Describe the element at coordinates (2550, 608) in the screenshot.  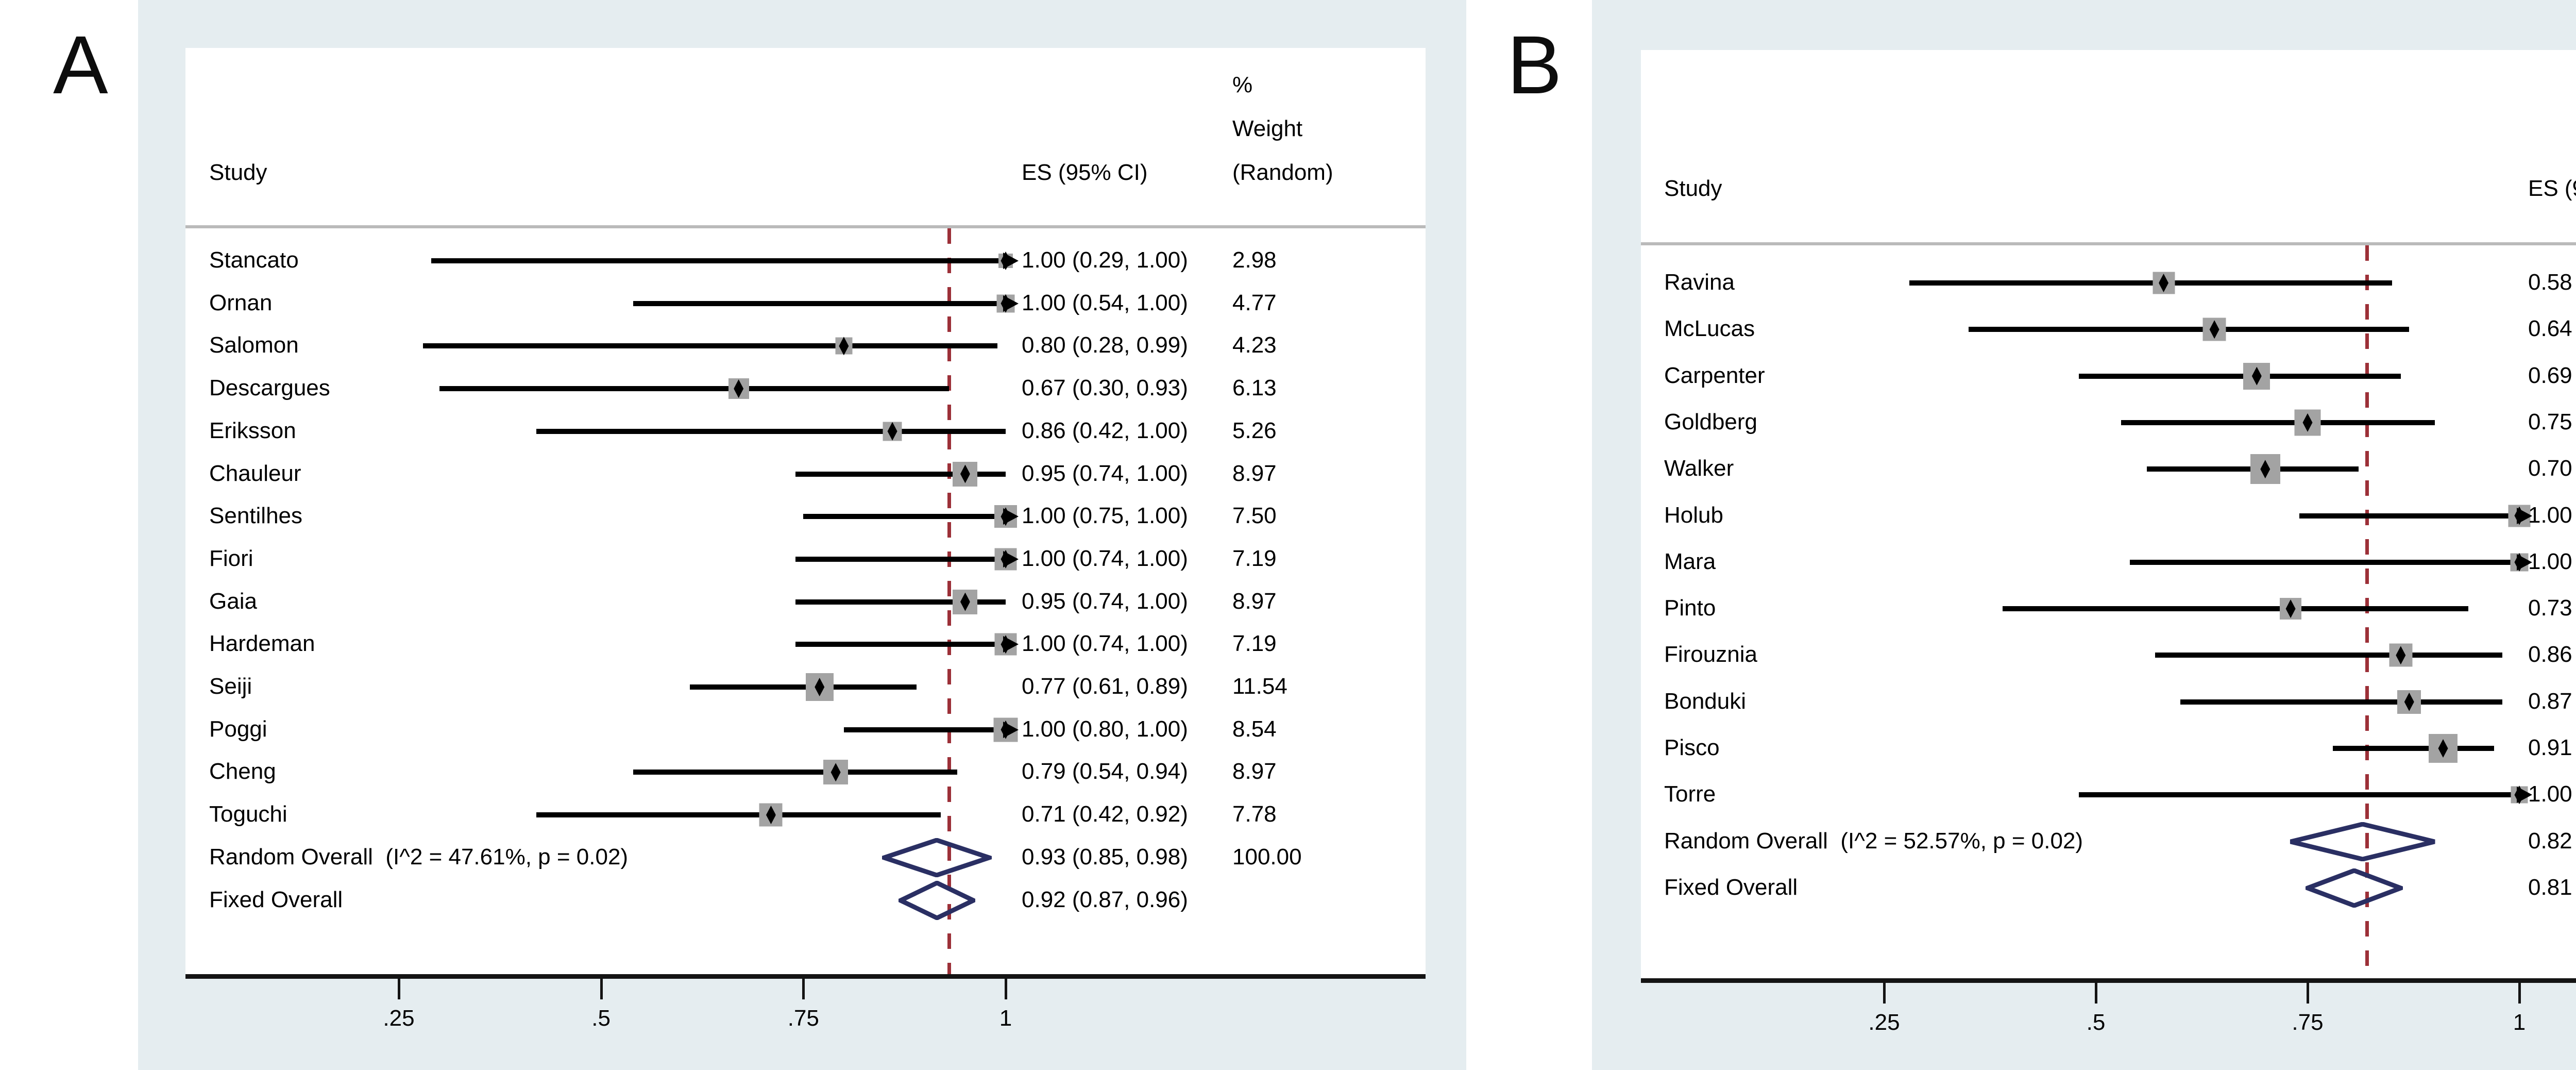
I see `es-ci-value: 0.73 (0.39, 0.94)` at that location.